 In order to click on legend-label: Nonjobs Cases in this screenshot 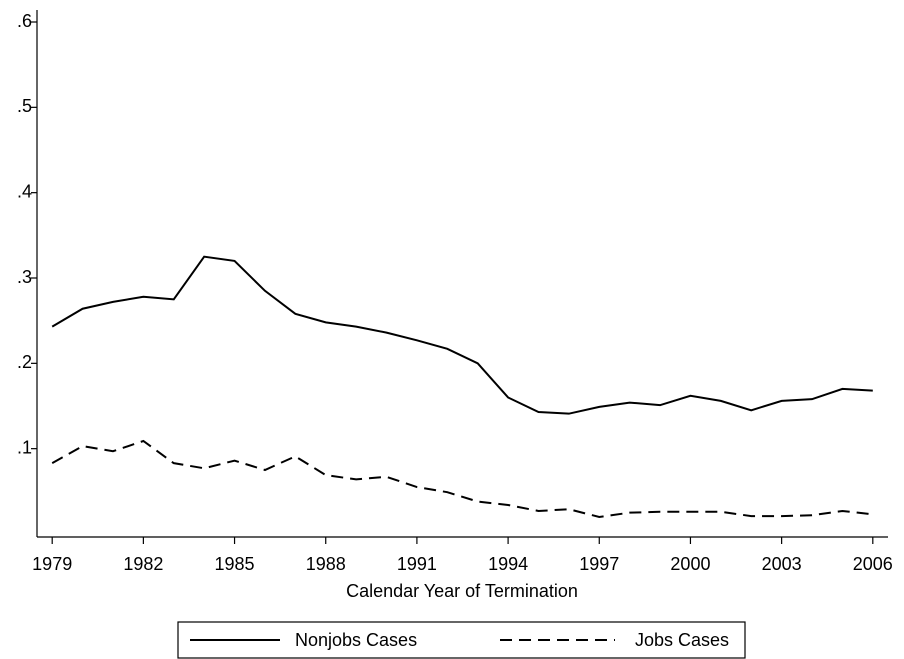, I will do `click(356, 640)`.